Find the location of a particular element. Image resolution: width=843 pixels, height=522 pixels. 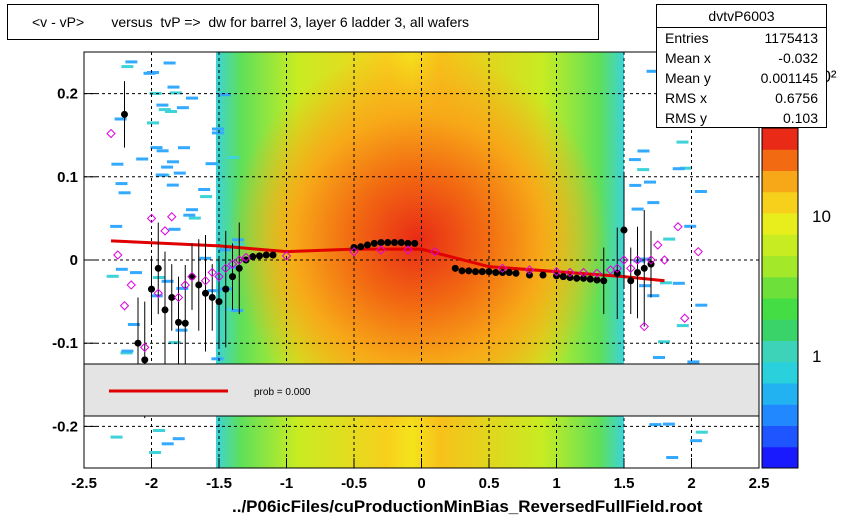

legend-label: prob = 0.000 is located at coordinates (282, 392).